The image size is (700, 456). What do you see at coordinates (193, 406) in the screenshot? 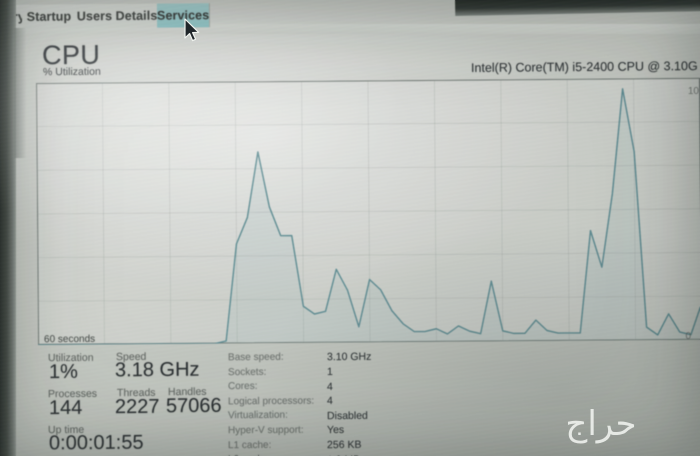
I see `handles-value: 57066` at bounding box center [193, 406].